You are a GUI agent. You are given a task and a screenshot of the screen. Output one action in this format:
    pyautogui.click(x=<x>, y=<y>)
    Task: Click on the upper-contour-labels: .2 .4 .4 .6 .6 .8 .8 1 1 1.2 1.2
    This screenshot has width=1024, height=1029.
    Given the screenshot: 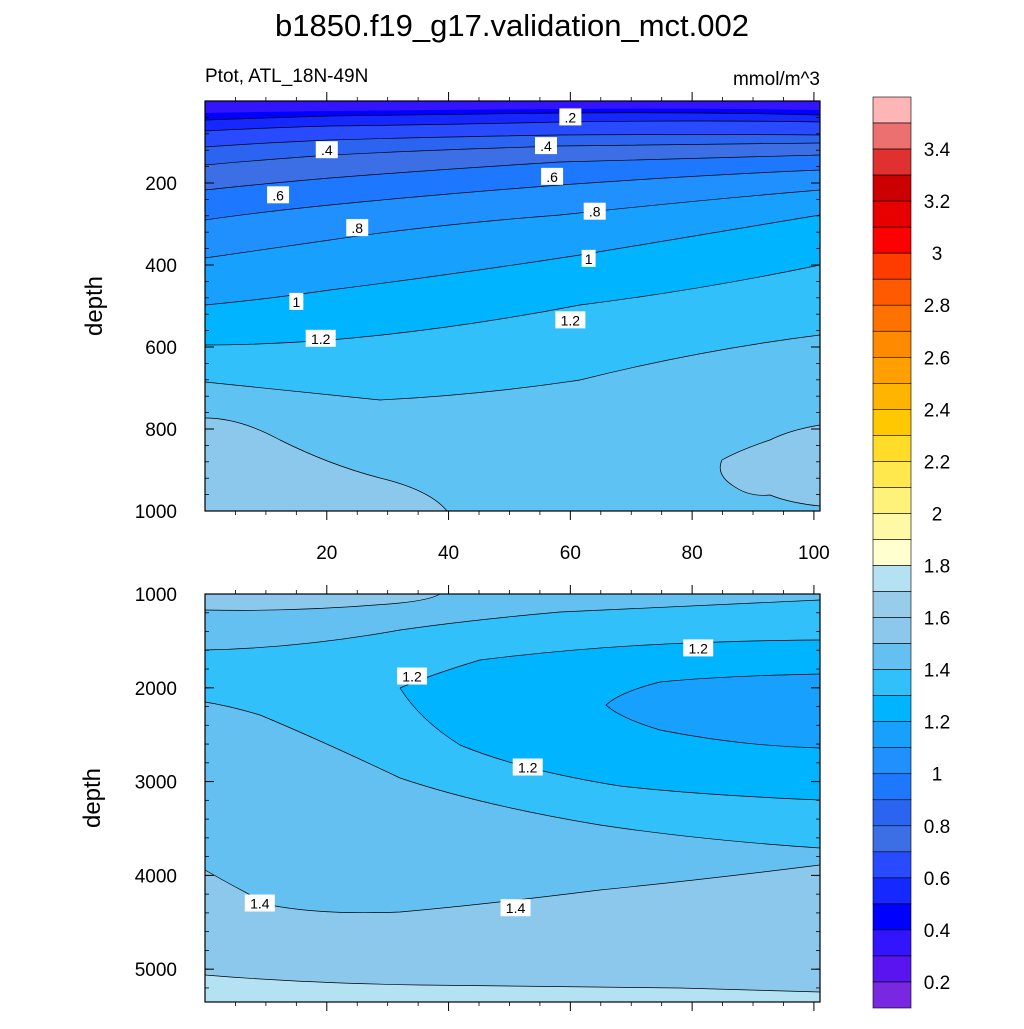 What is the action you would take?
    pyautogui.click(x=436, y=227)
    